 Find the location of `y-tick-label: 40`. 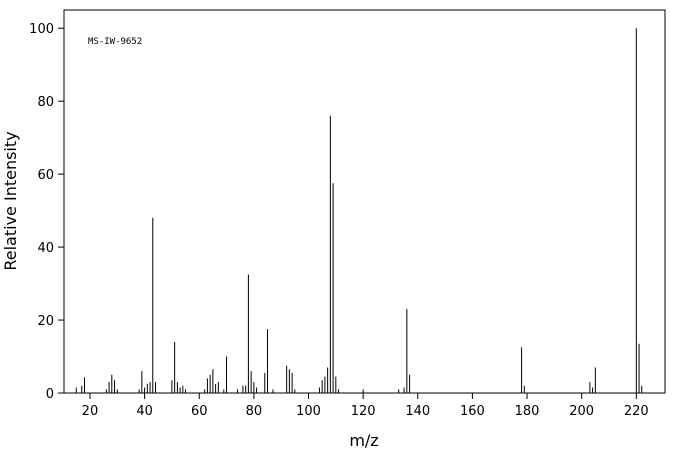

y-tick-label: 40 is located at coordinates (45, 248).